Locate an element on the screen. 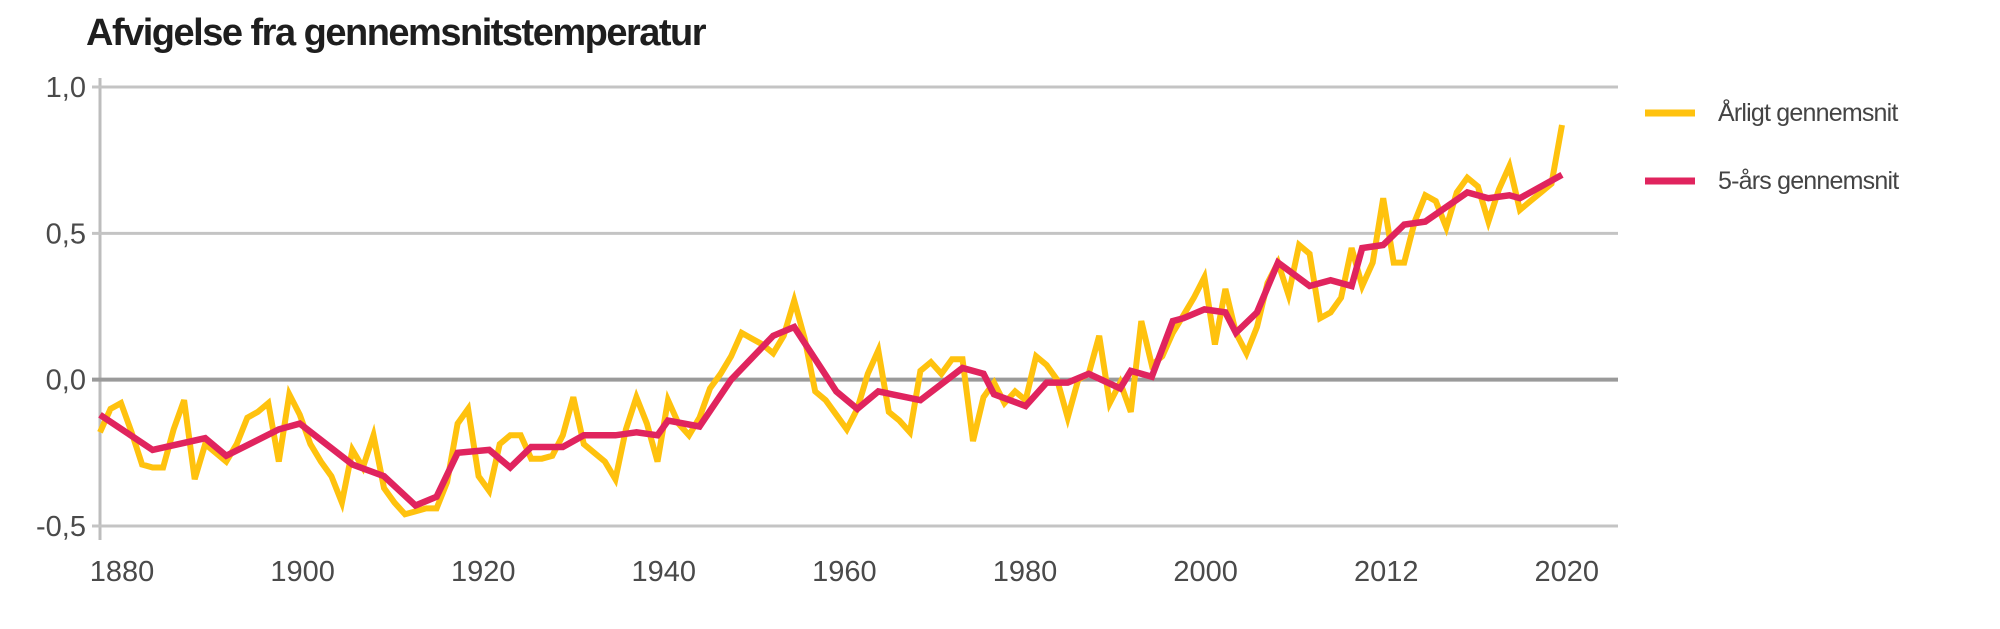 The width and height of the screenshot is (2000, 629). x-tick-label: 1880 is located at coordinates (122, 572).